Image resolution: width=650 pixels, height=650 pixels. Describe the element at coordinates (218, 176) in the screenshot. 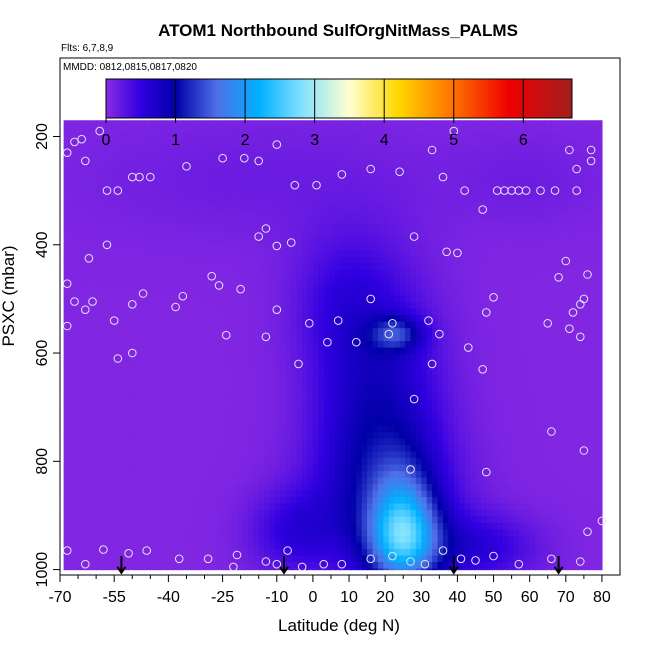

I see `heatmap-cell-1968` at that location.